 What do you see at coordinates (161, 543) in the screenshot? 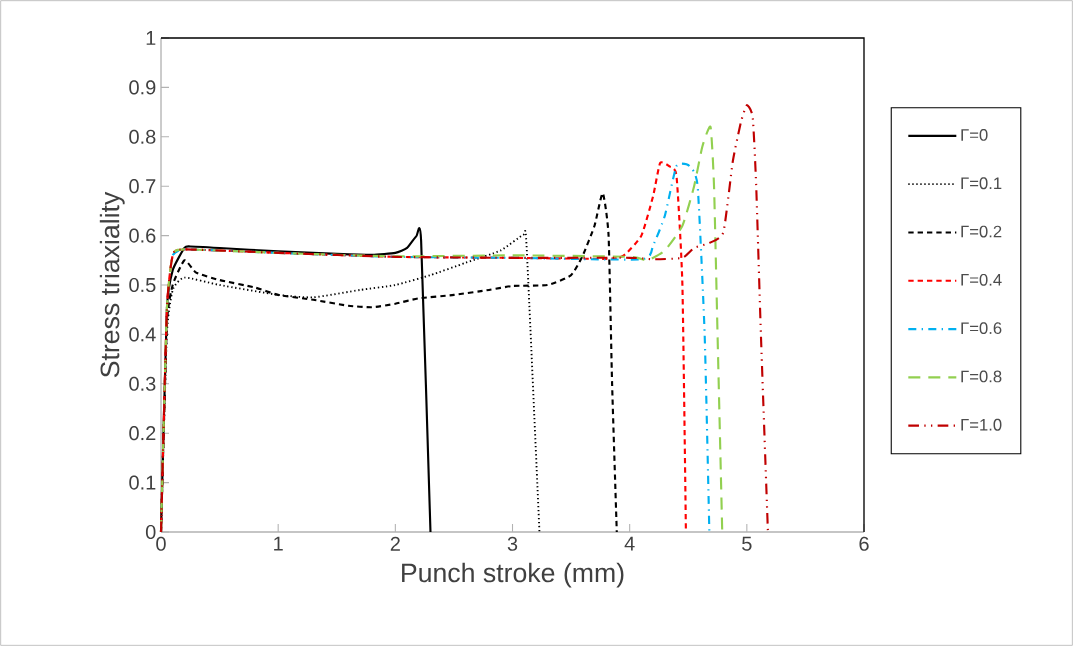
I see `x-tick-label: 0` at bounding box center [161, 543].